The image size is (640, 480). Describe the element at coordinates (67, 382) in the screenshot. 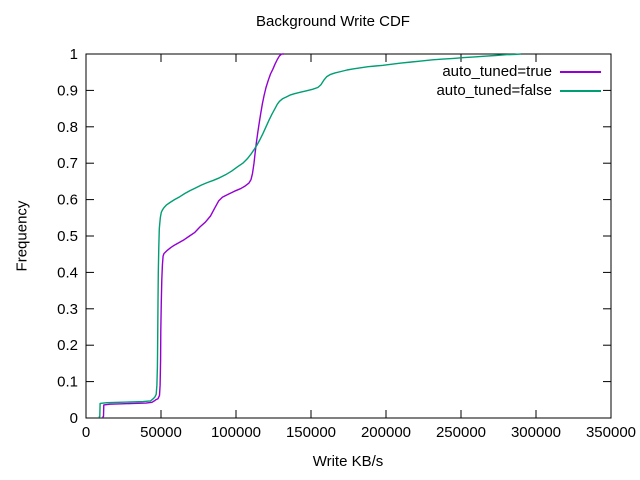

I see `y-tick-label: 0.1` at that location.